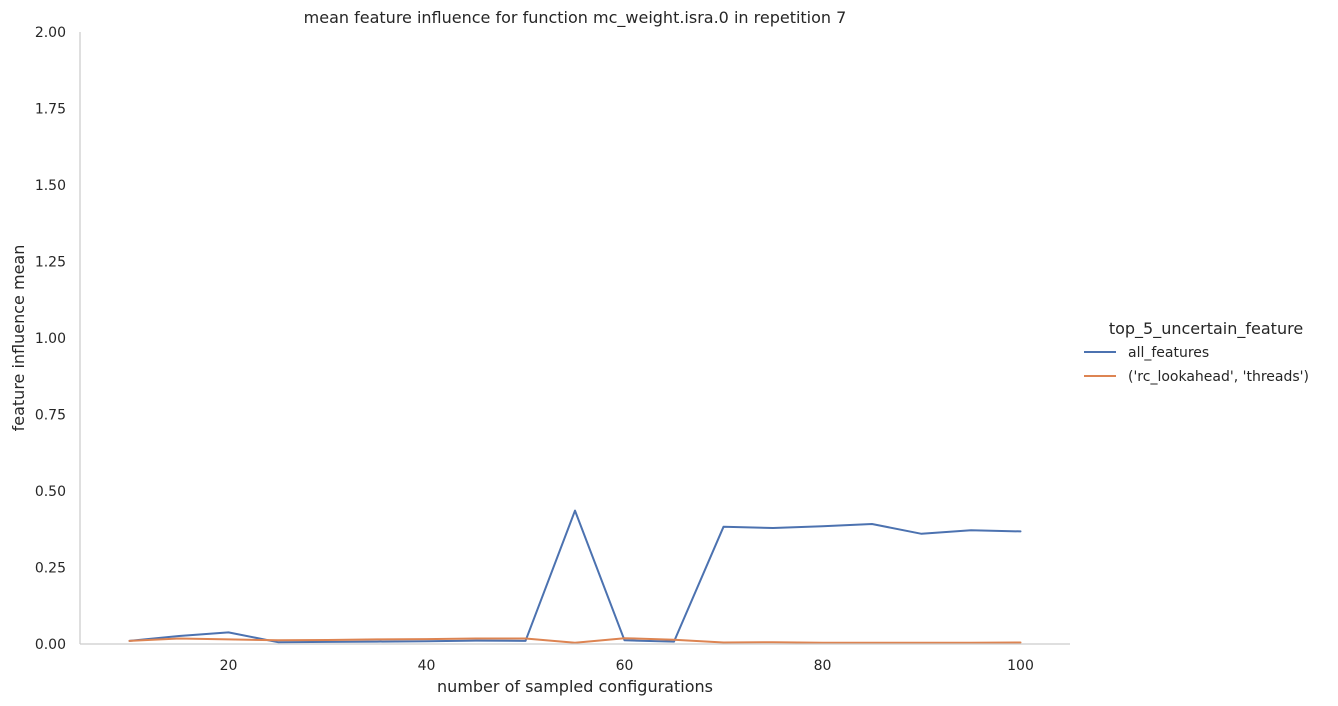 This screenshot has width=1338, height=706. Describe the element at coordinates (427, 666) in the screenshot. I see `x-tick-label: 40` at that location.